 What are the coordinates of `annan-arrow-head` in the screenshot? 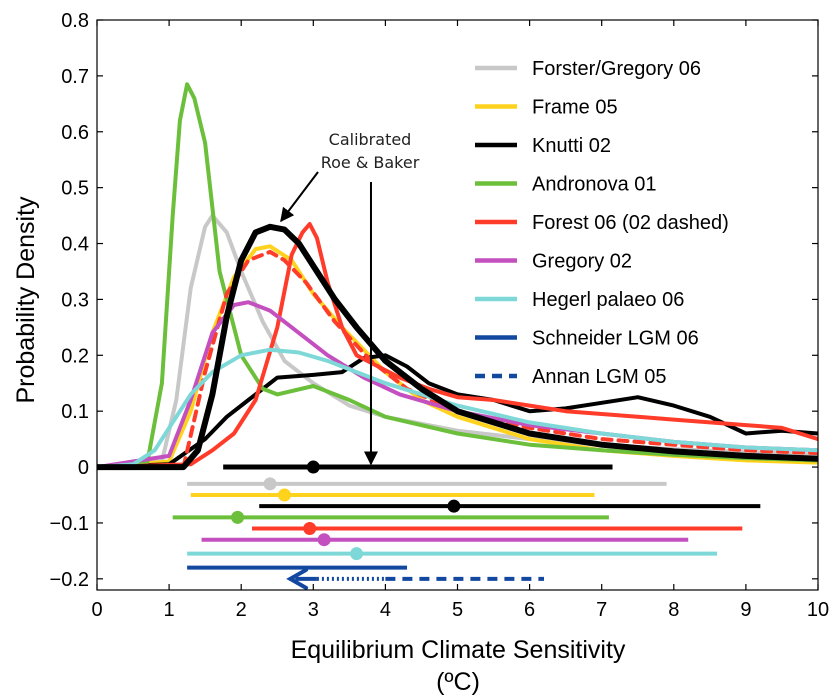 It's located at (297, 578).